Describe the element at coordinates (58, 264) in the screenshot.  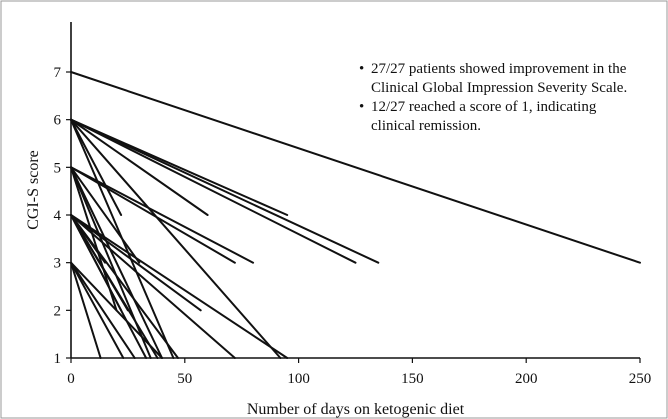
I see `y-tick-label: 3` at that location.